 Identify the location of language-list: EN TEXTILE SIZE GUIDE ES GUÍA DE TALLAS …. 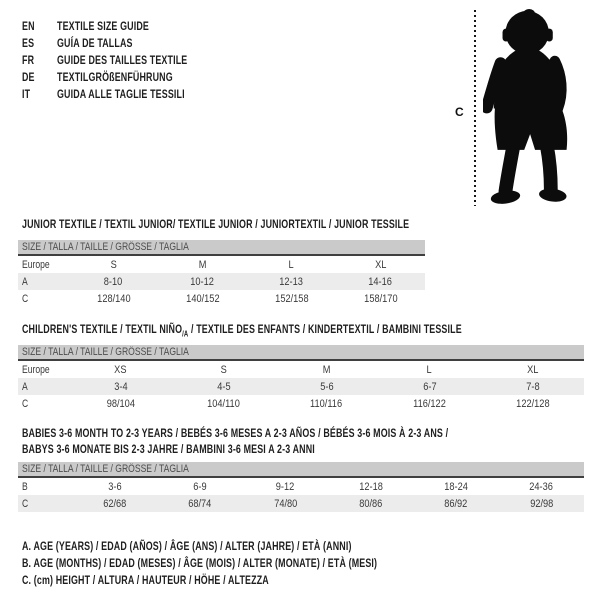
(127, 59).